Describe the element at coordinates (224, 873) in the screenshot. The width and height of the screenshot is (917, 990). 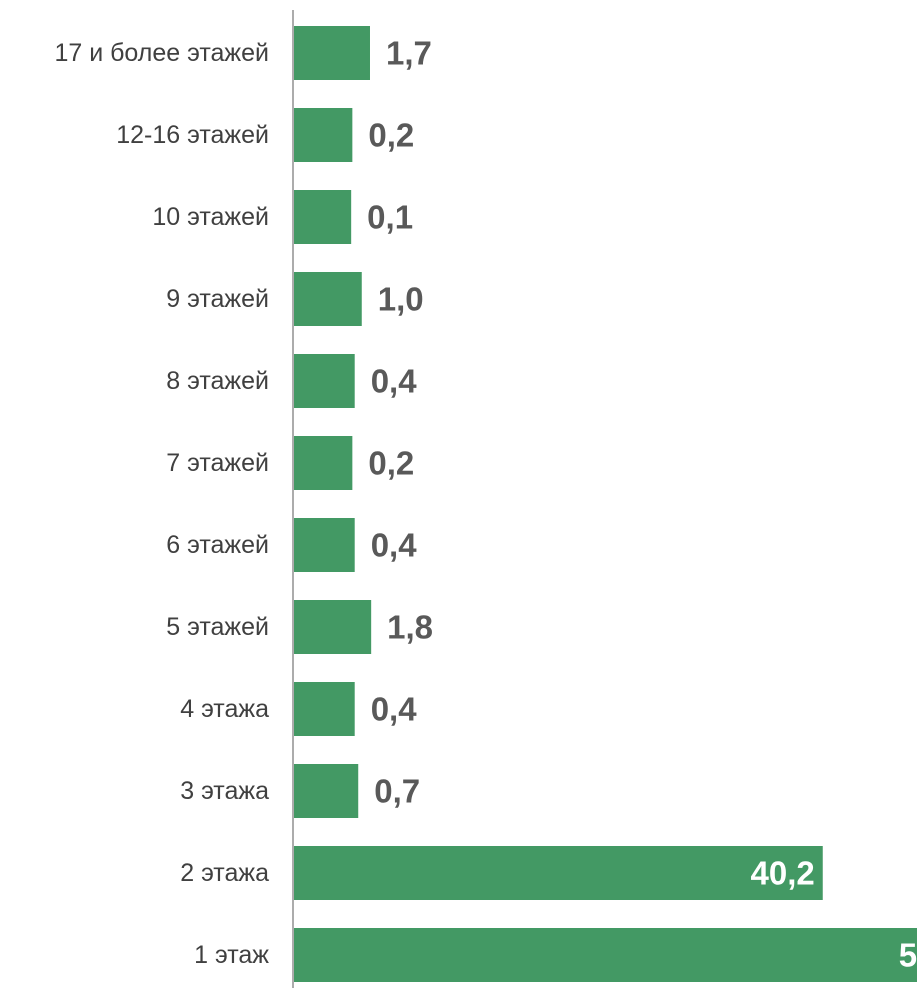
I see `category-tick-label: 2 этажа` at that location.